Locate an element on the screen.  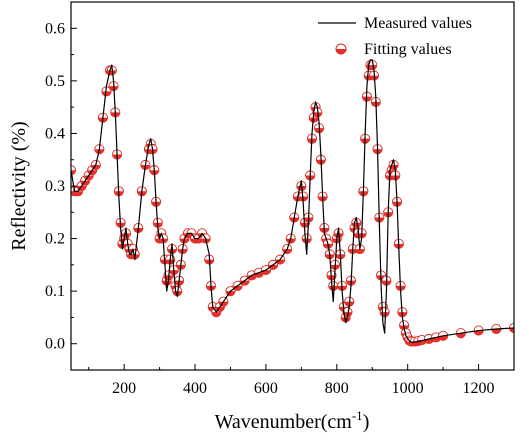
x-axis: 200 400 600 800 1000 1200 is located at coordinates (301, 380).